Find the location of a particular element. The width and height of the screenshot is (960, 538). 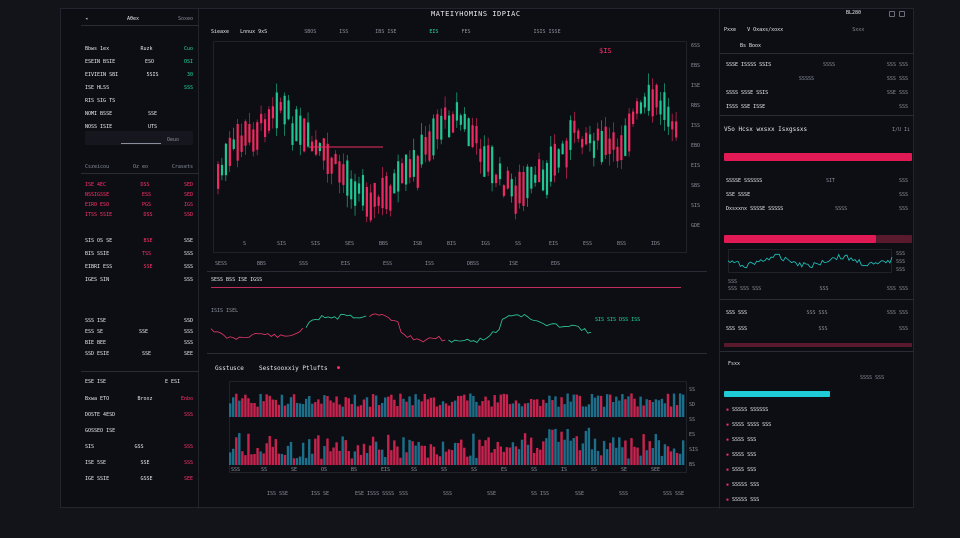

row-value: GSS is located at coordinates (139, 446).